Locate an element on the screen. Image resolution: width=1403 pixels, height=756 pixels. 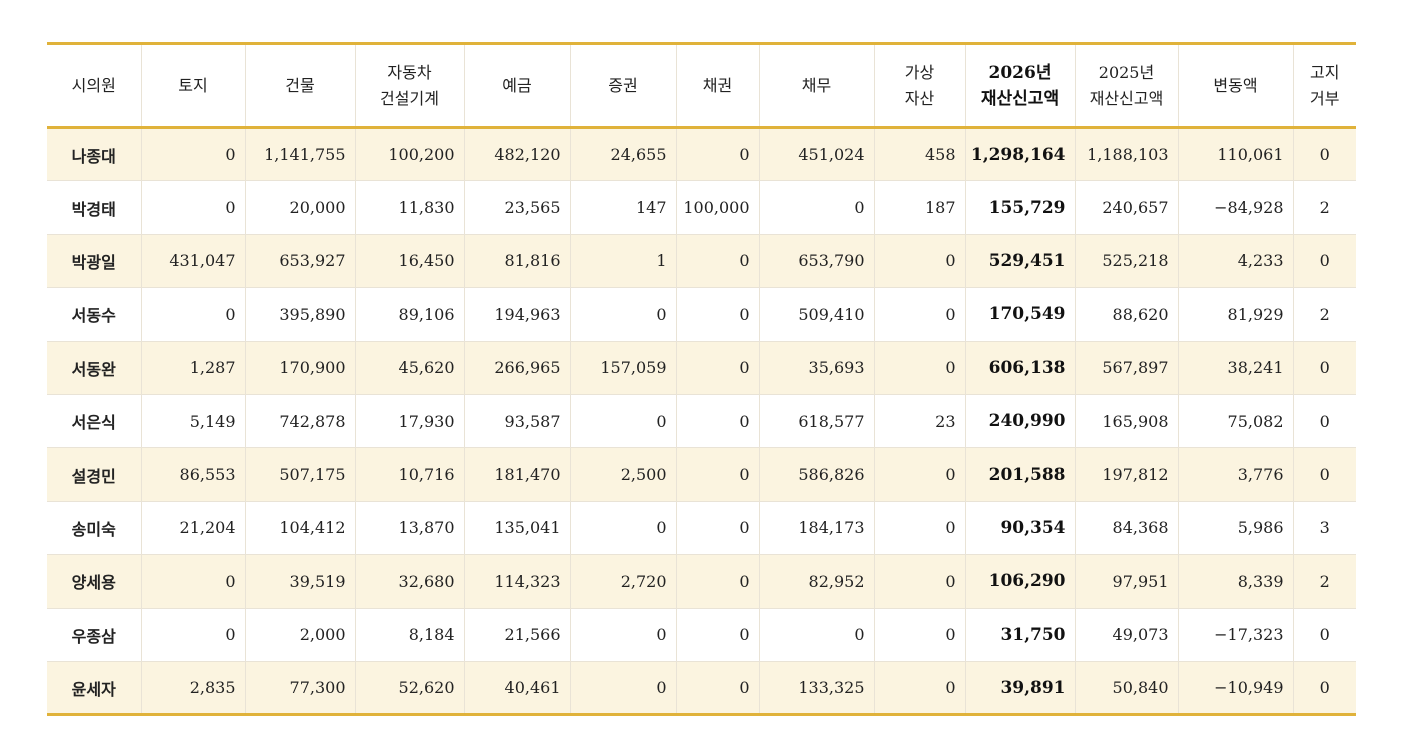
cell-securities: 24,655 is located at coordinates (622, 154).